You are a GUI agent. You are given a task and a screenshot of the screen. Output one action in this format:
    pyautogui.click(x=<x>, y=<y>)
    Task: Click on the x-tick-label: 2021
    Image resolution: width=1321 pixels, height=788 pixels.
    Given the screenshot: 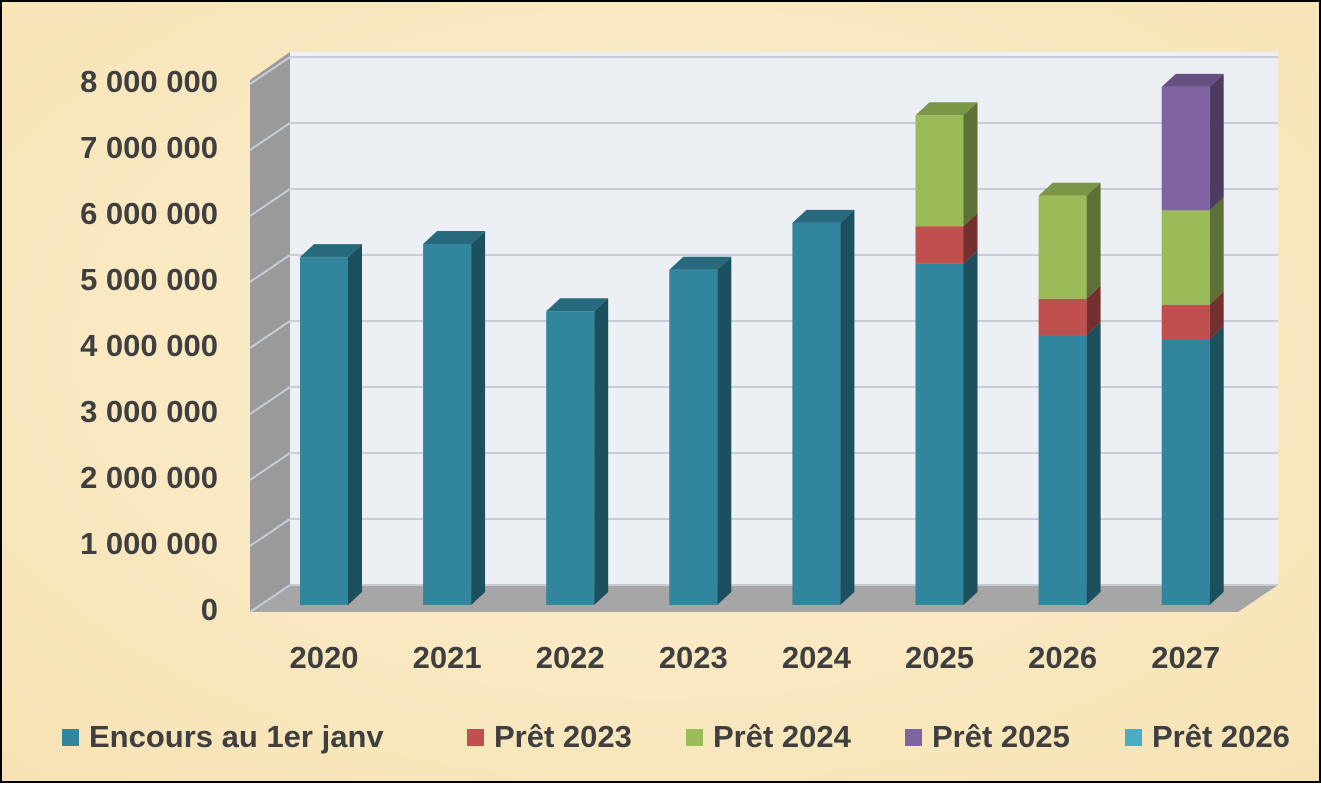 What is the action you would take?
    pyautogui.click(x=447, y=657)
    